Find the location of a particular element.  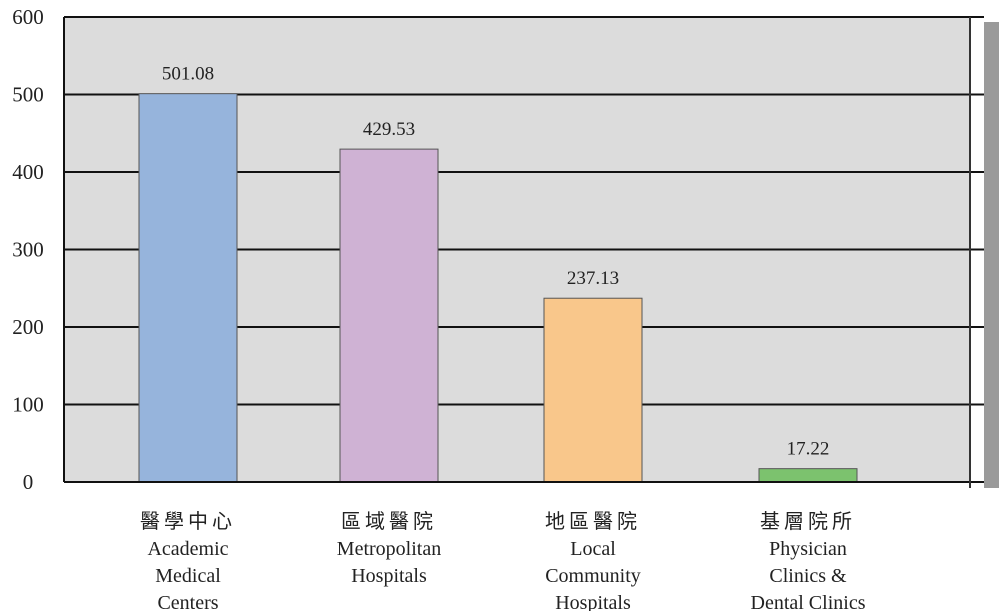

category-label: 地區醫院 is located at coordinates (593, 521).